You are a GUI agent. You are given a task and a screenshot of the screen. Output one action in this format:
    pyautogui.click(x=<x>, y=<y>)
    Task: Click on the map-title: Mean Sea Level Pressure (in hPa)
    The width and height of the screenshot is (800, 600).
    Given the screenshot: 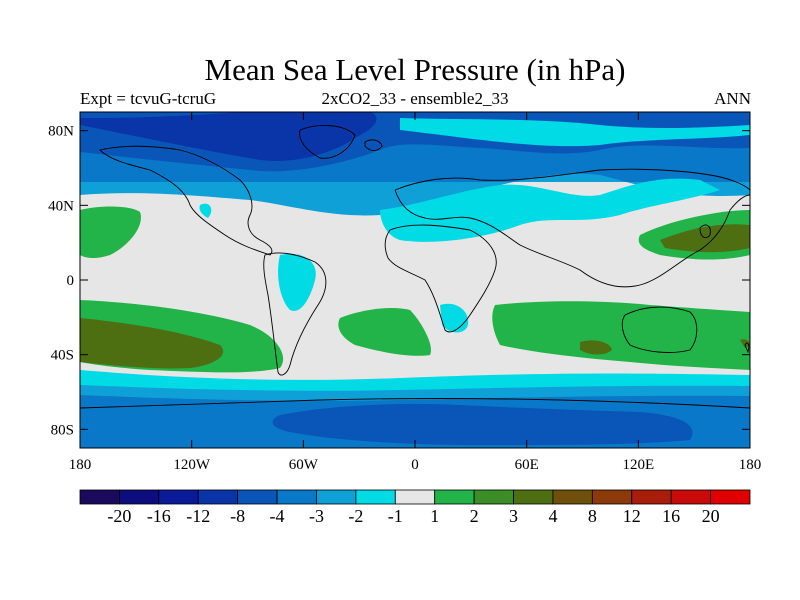 What is the action you would take?
    pyautogui.click(x=415, y=69)
    